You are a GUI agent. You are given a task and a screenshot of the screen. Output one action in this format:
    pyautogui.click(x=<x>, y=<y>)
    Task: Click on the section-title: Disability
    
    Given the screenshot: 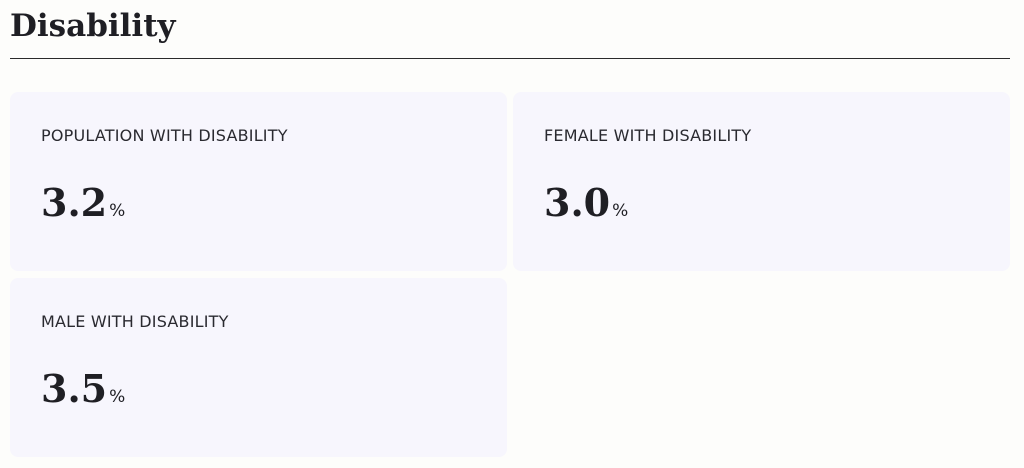 What is the action you would take?
    pyautogui.click(x=93, y=26)
    